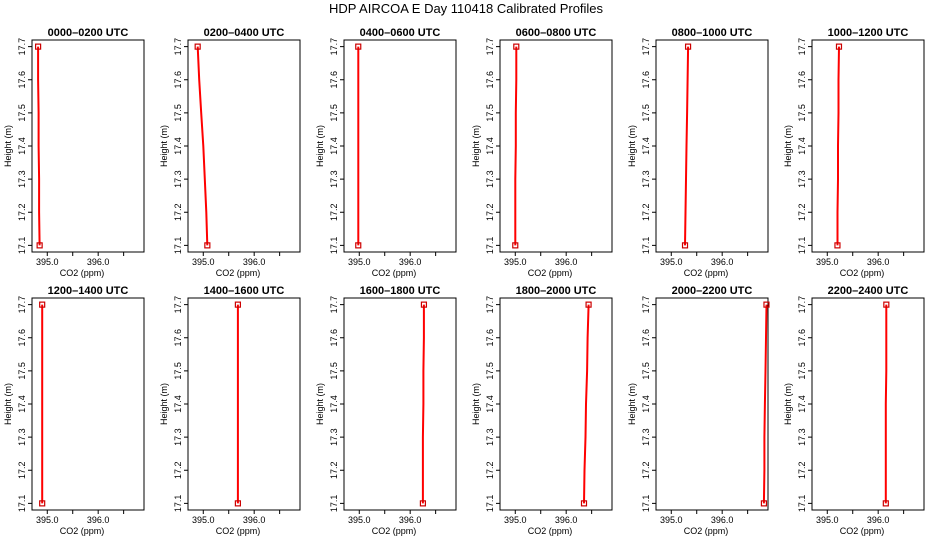 This screenshot has width=936, height=540. I want to click on panel-title: 0800–1000 UTC, so click(712, 33).